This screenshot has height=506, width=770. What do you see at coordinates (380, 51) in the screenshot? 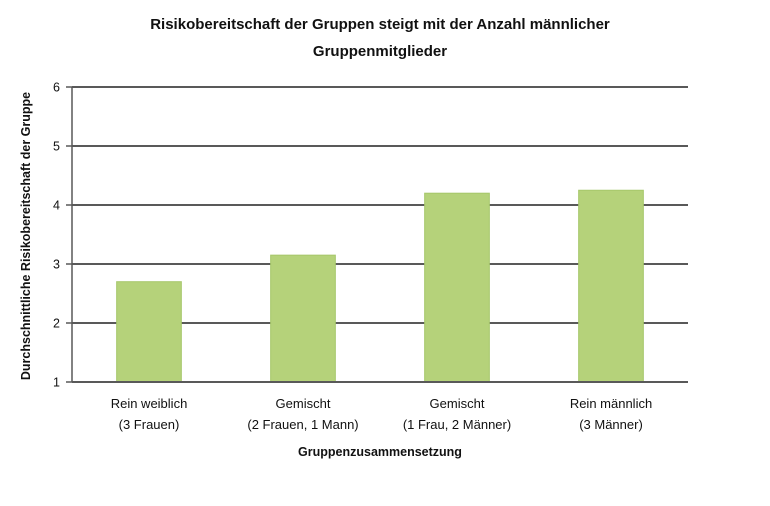
I see `chart-title-line-2: Gruppenmitglieder` at bounding box center [380, 51].